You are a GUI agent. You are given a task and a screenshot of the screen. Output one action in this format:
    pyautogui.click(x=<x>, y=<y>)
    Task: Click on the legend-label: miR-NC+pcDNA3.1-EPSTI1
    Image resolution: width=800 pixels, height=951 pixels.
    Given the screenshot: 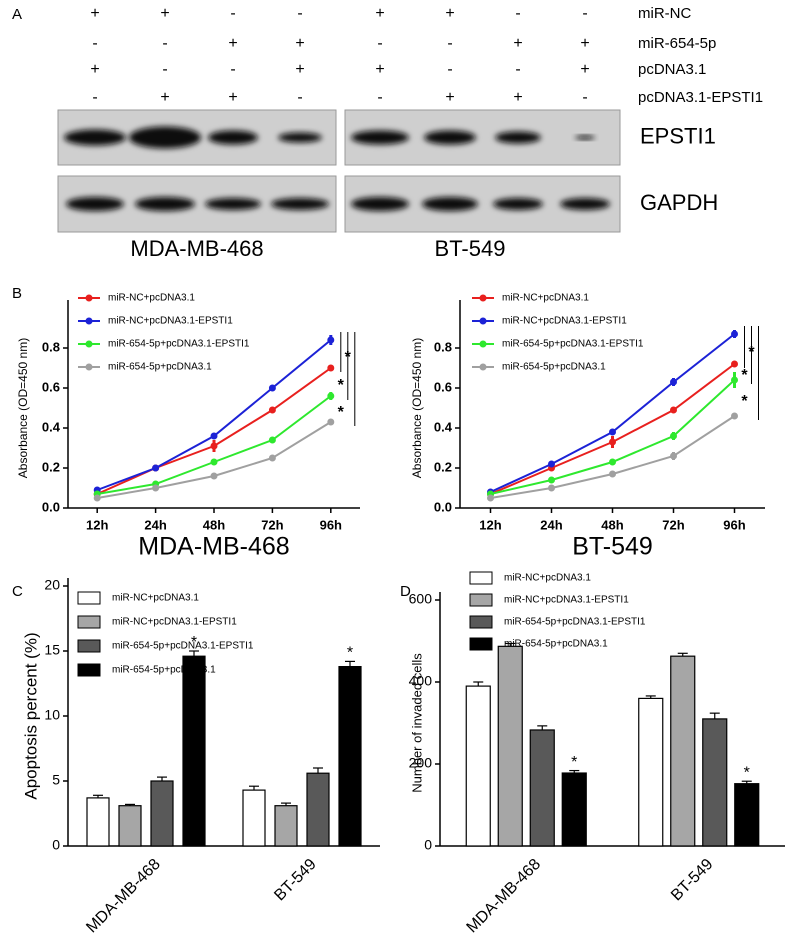 What is the action you would take?
    pyautogui.click(x=566, y=600)
    